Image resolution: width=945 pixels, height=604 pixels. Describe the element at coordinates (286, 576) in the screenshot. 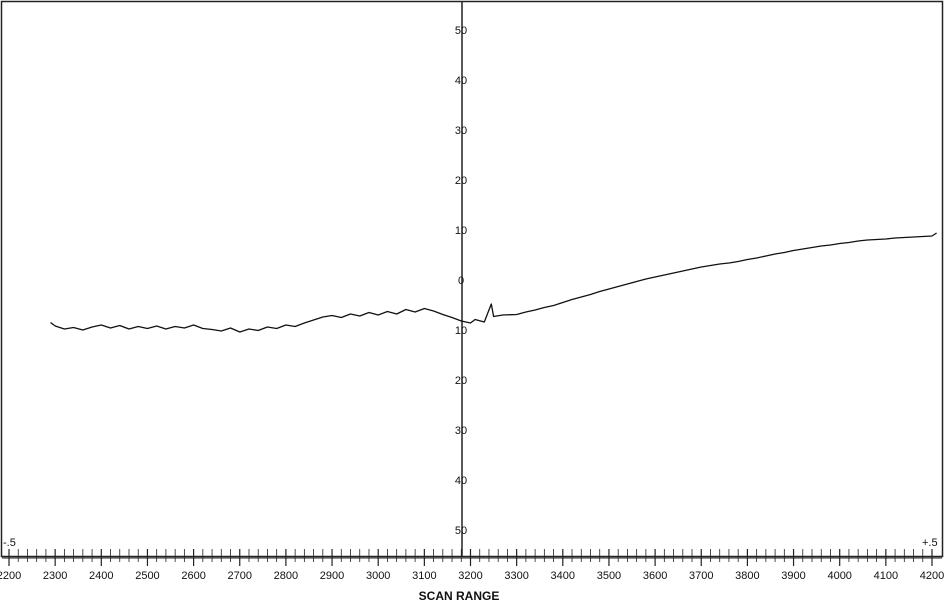

I see `x-tick-label: 2800` at that location.